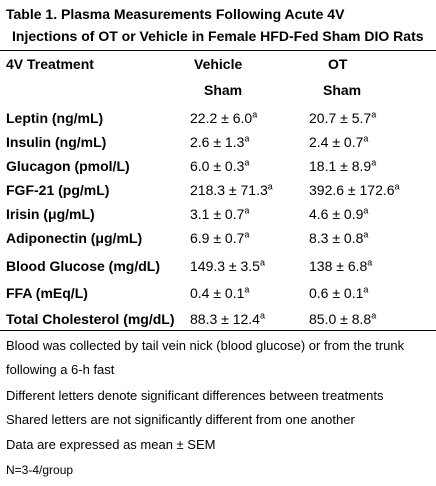 The height and width of the screenshot is (486, 436). I want to click on vehicle-value: 2.6 ± 1.3a, so click(219, 142).